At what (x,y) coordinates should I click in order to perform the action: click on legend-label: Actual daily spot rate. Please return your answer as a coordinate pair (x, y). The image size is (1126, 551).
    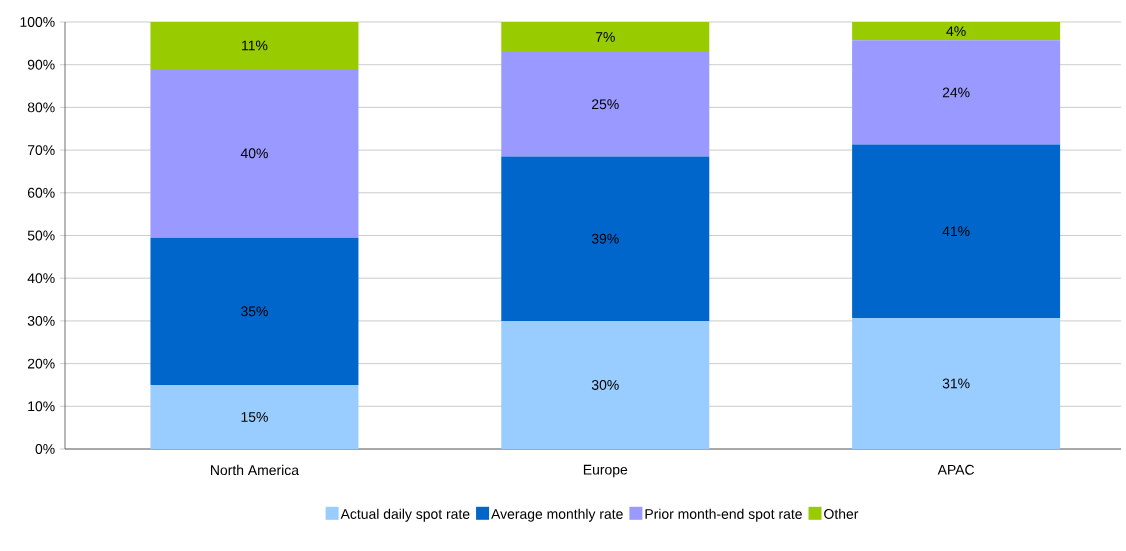
    Looking at the image, I should click on (405, 515).